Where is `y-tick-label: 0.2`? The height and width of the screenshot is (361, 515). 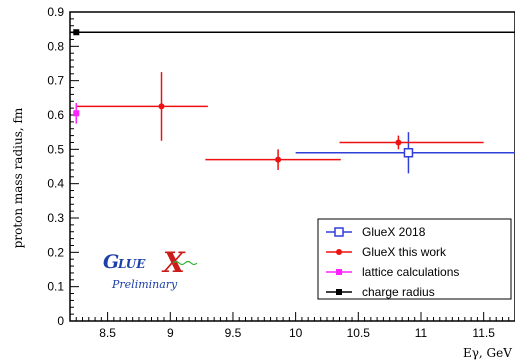
y-tick-label: 0.2 is located at coordinates (55, 252).